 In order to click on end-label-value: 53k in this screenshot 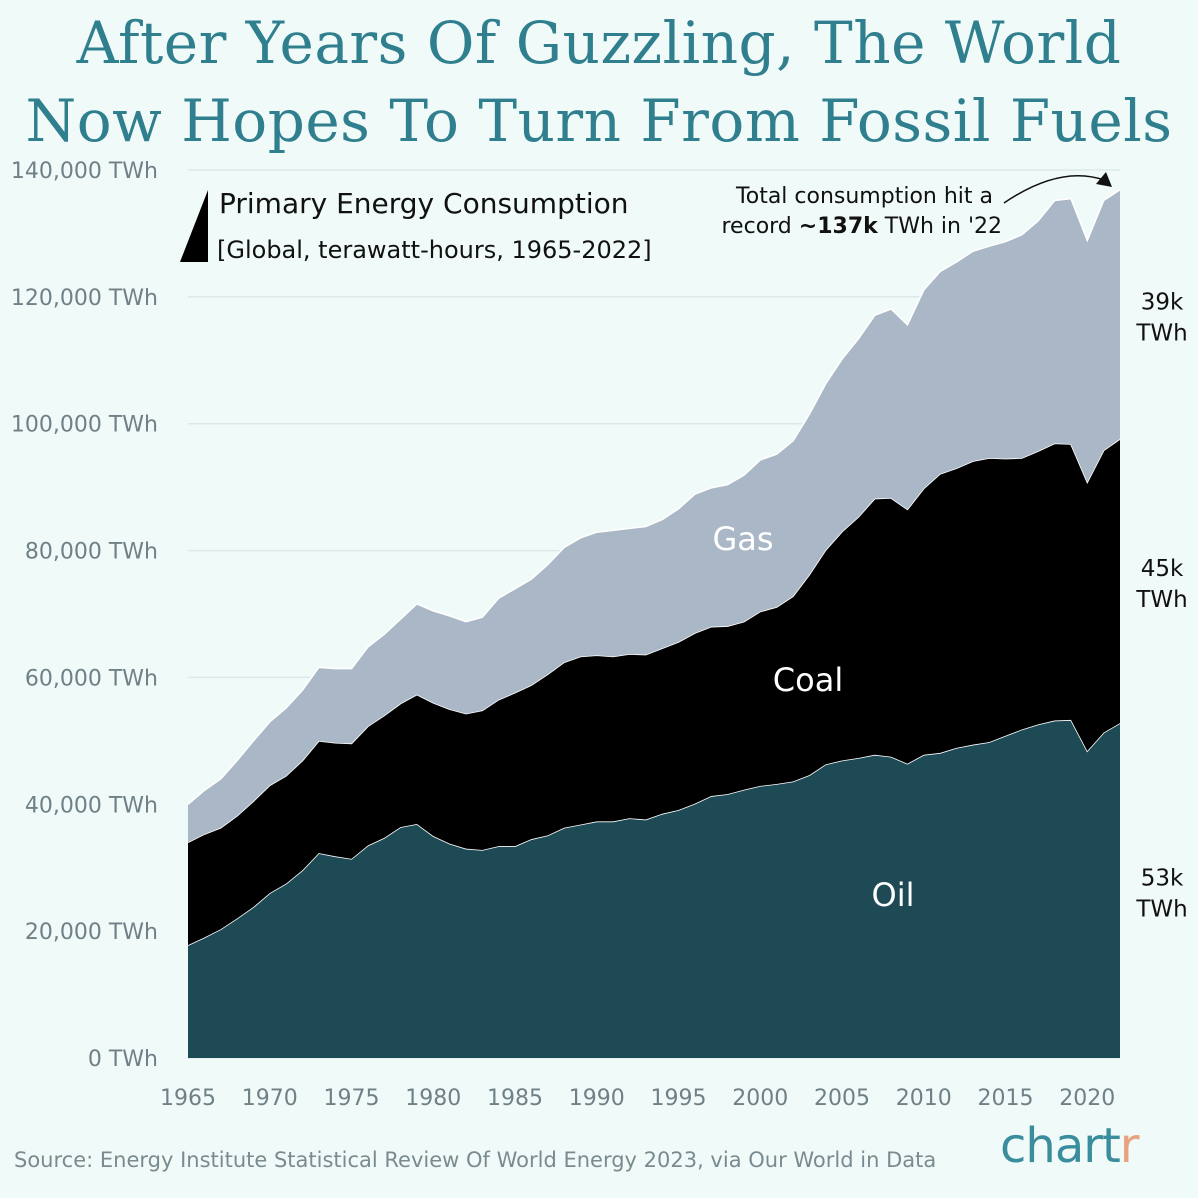, I will do `click(1162, 879)`.